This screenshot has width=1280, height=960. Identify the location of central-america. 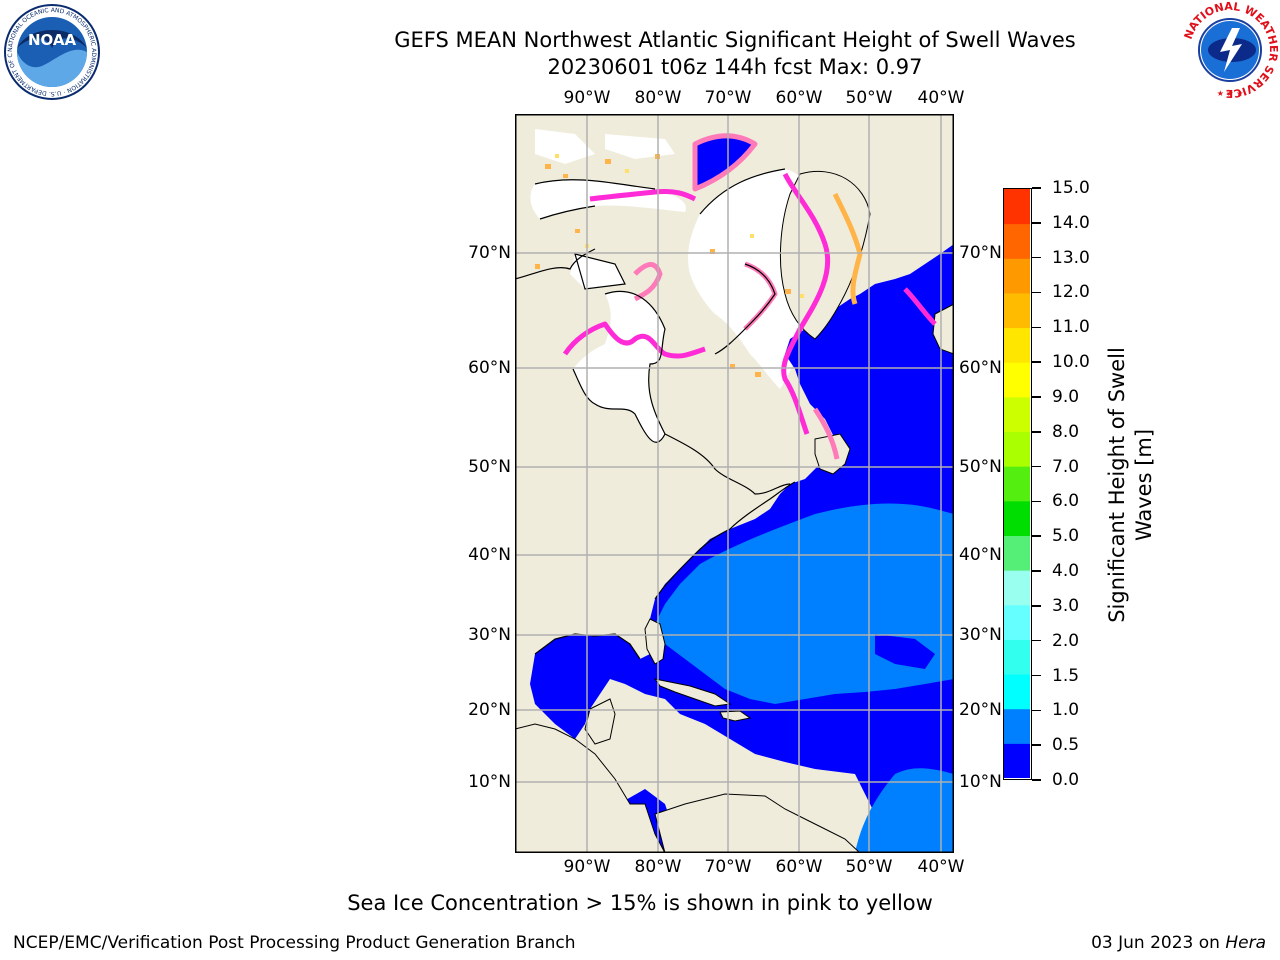
(590, 788).